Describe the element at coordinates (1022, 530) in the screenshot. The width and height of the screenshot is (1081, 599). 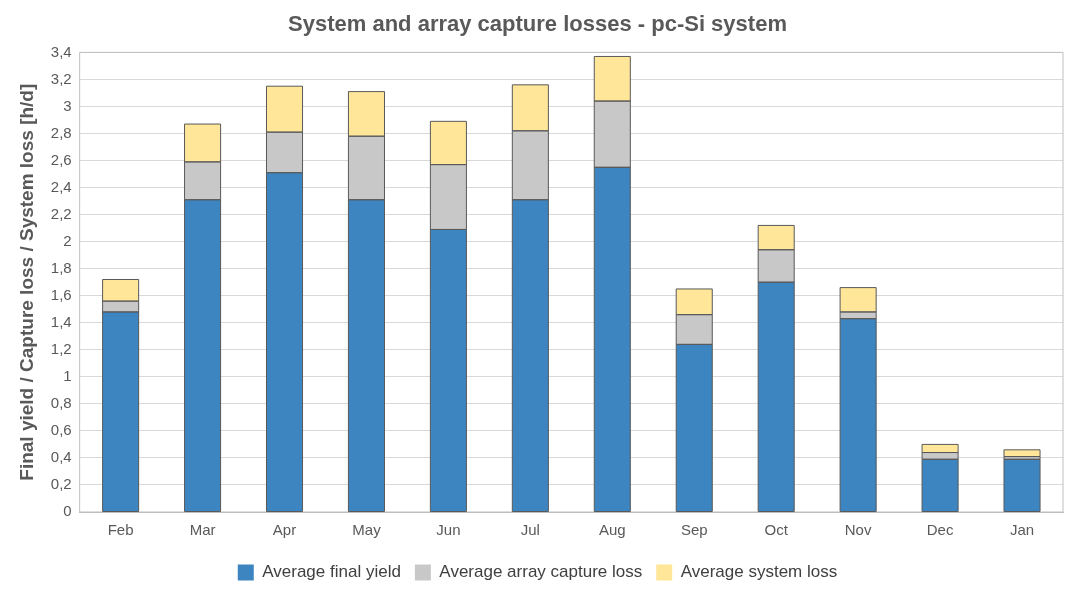
I see `x-tick-label: Jan` at that location.